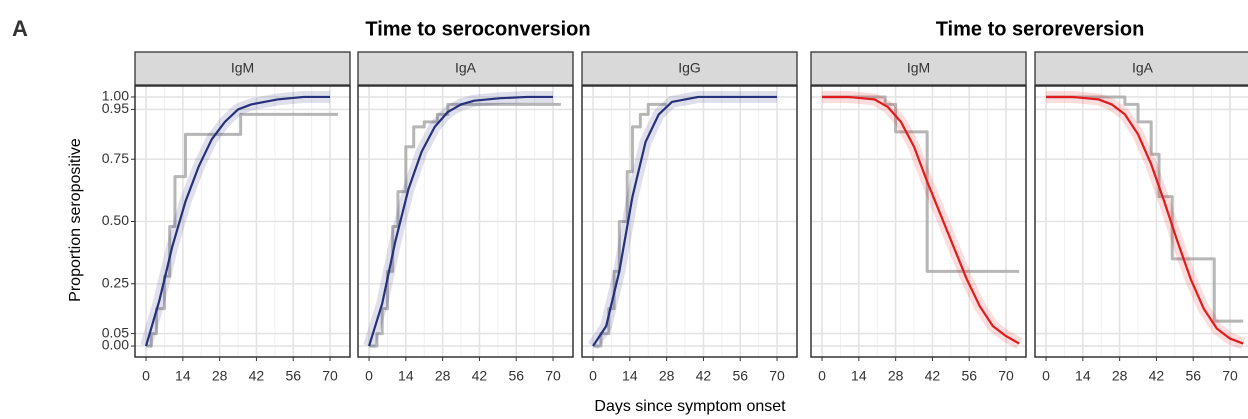  What do you see at coordinates (115, 96) in the screenshot?
I see `y-tick-label: 1.00` at bounding box center [115, 96].